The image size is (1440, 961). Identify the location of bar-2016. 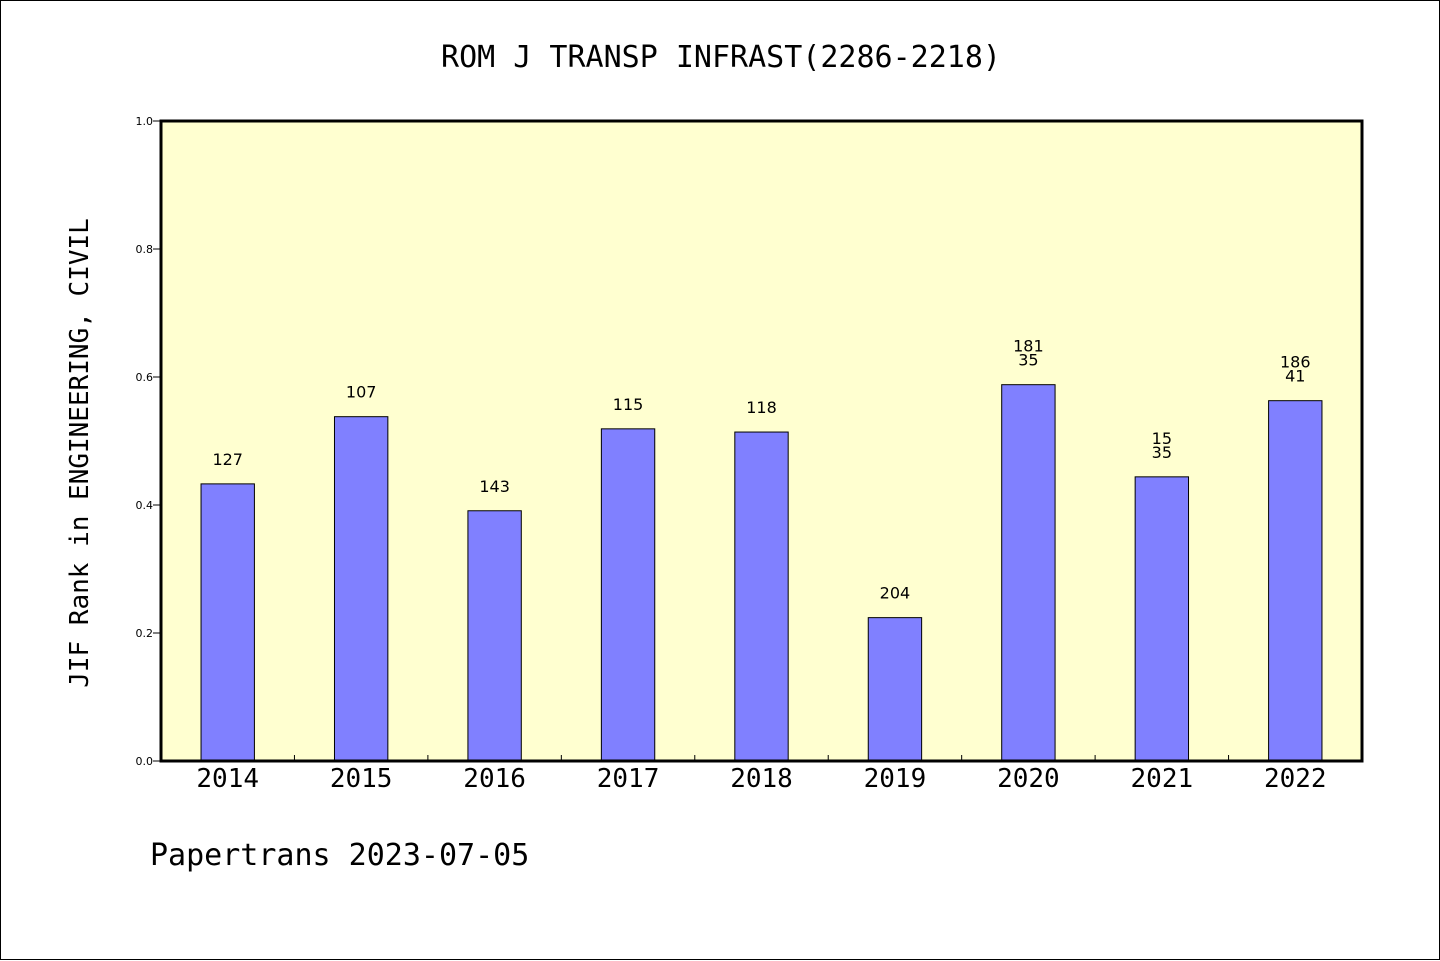
(494, 636).